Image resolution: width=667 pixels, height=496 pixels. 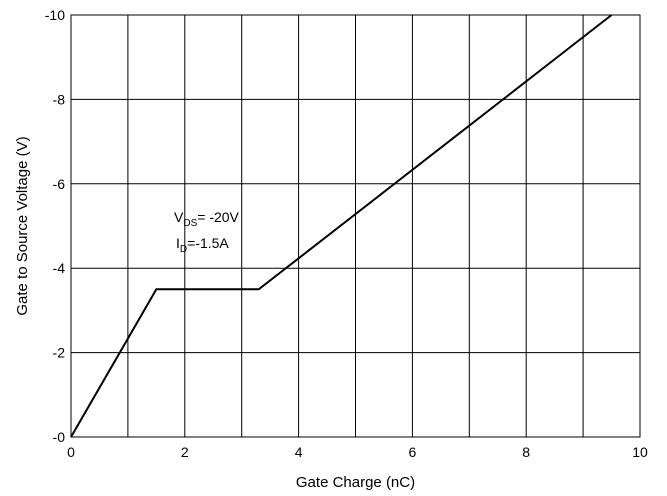 What do you see at coordinates (59, 99) in the screenshot?
I see `y-tick-label: -8` at bounding box center [59, 99].